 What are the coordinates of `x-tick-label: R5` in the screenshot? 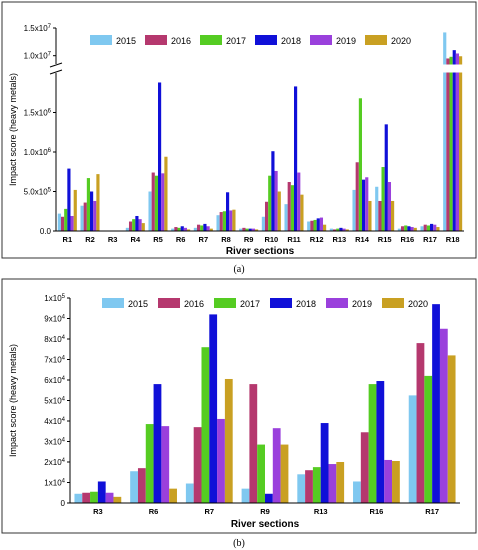 It's located at (158, 239).